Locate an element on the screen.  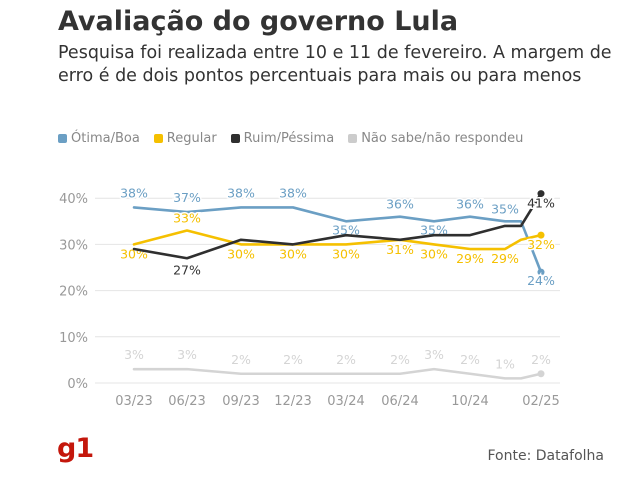
data-label-regular-06/24: 31% is located at coordinates (400, 249).